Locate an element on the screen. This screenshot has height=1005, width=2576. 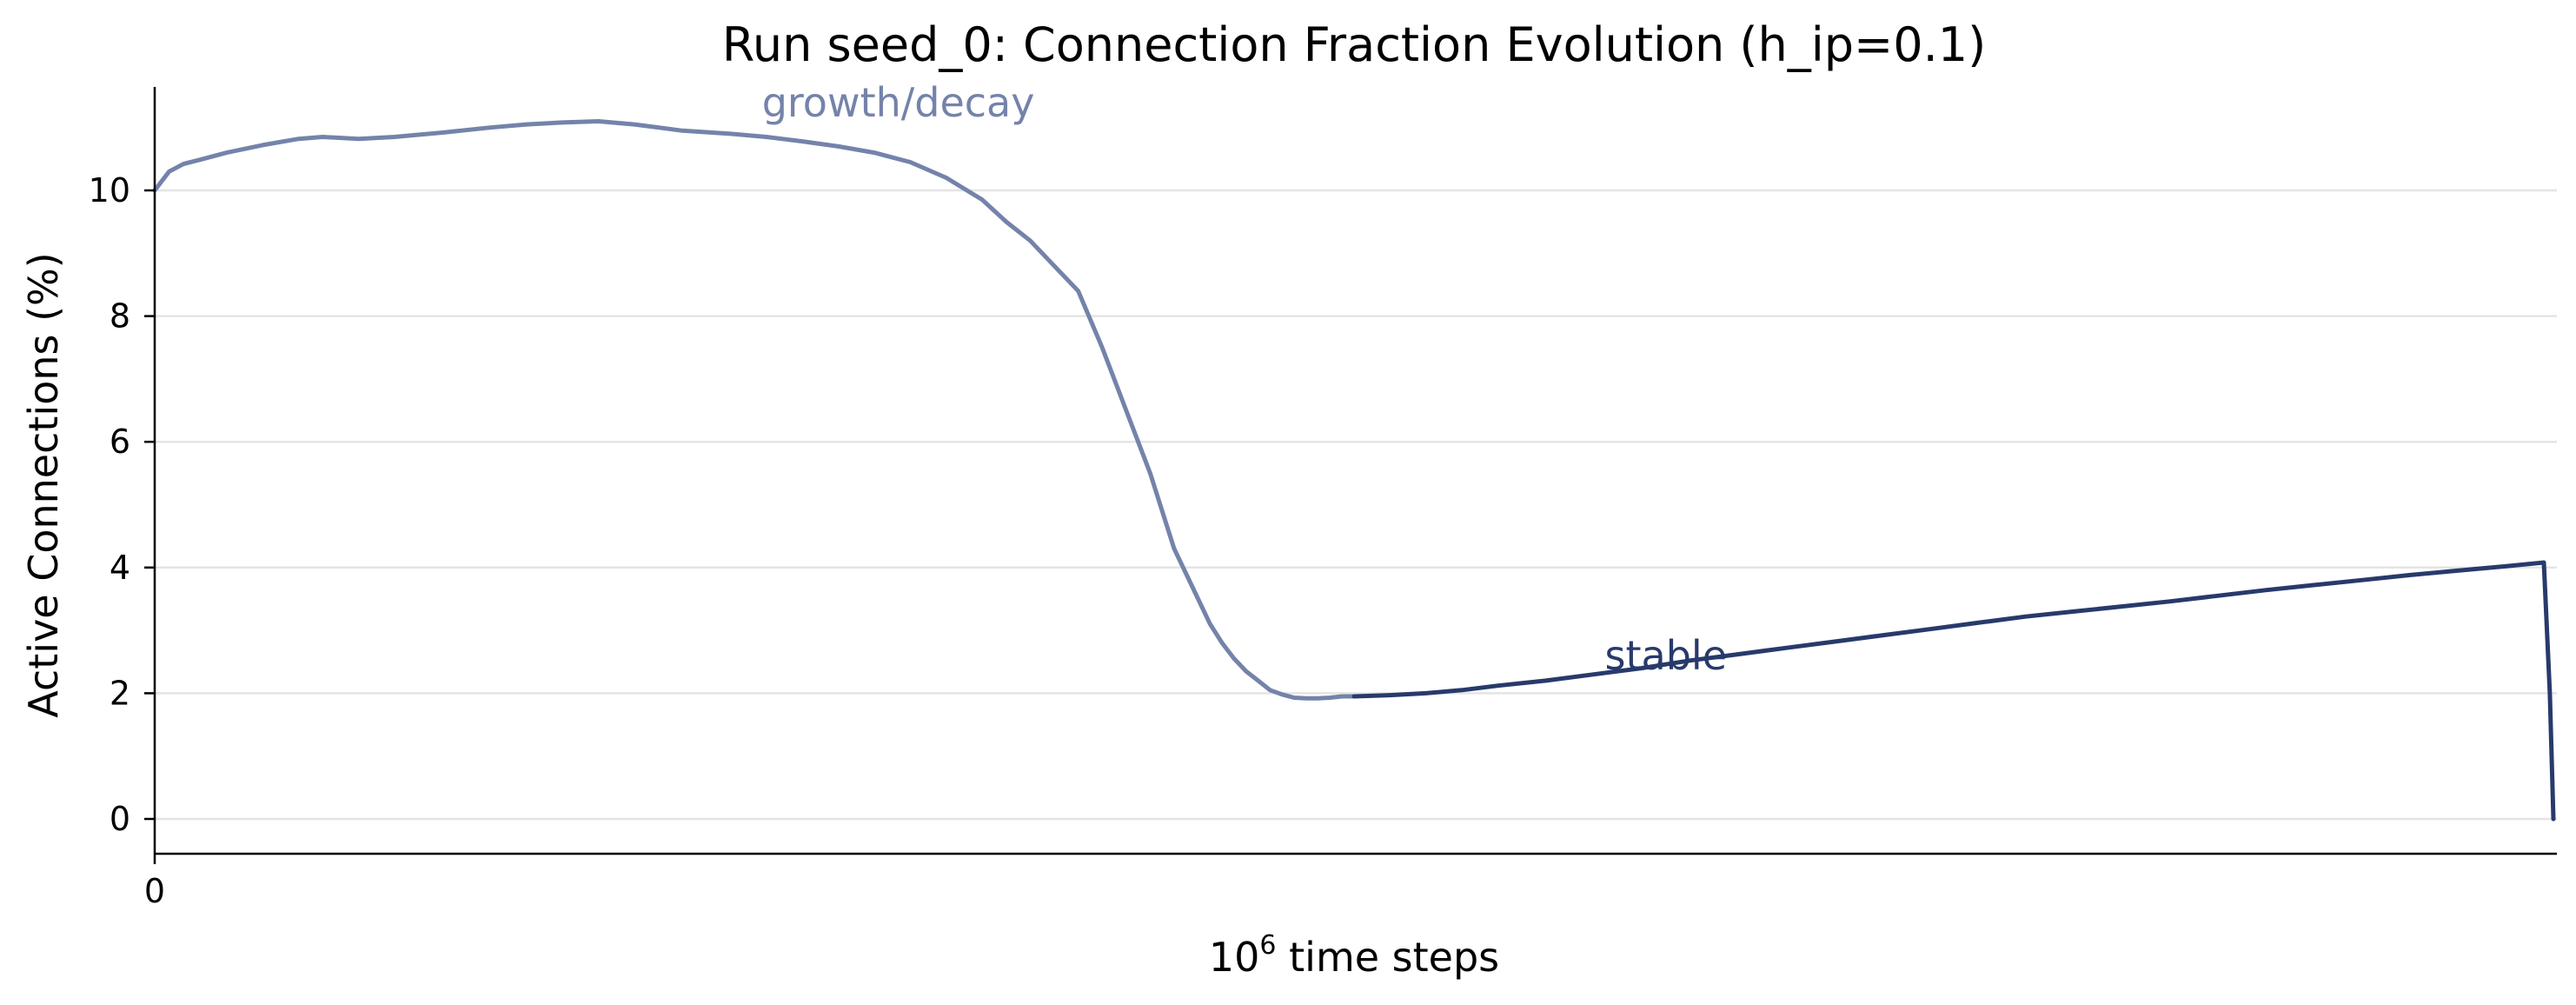
x-axis-label-base: 10 is located at coordinates (1234, 957).